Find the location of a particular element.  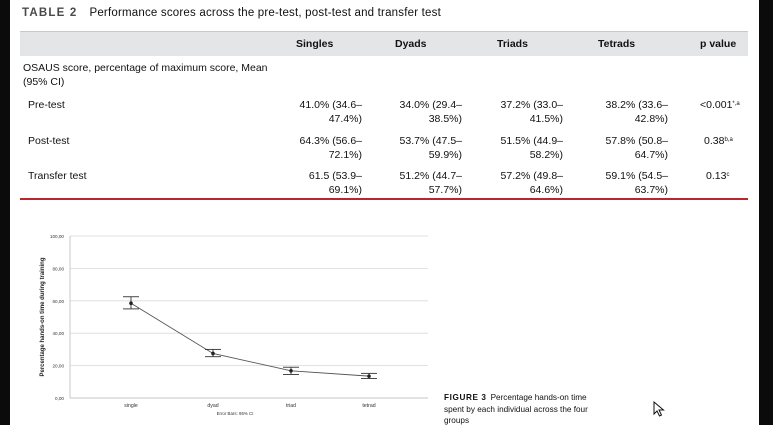

y-tick-label: 100,00 is located at coordinates (57, 236).